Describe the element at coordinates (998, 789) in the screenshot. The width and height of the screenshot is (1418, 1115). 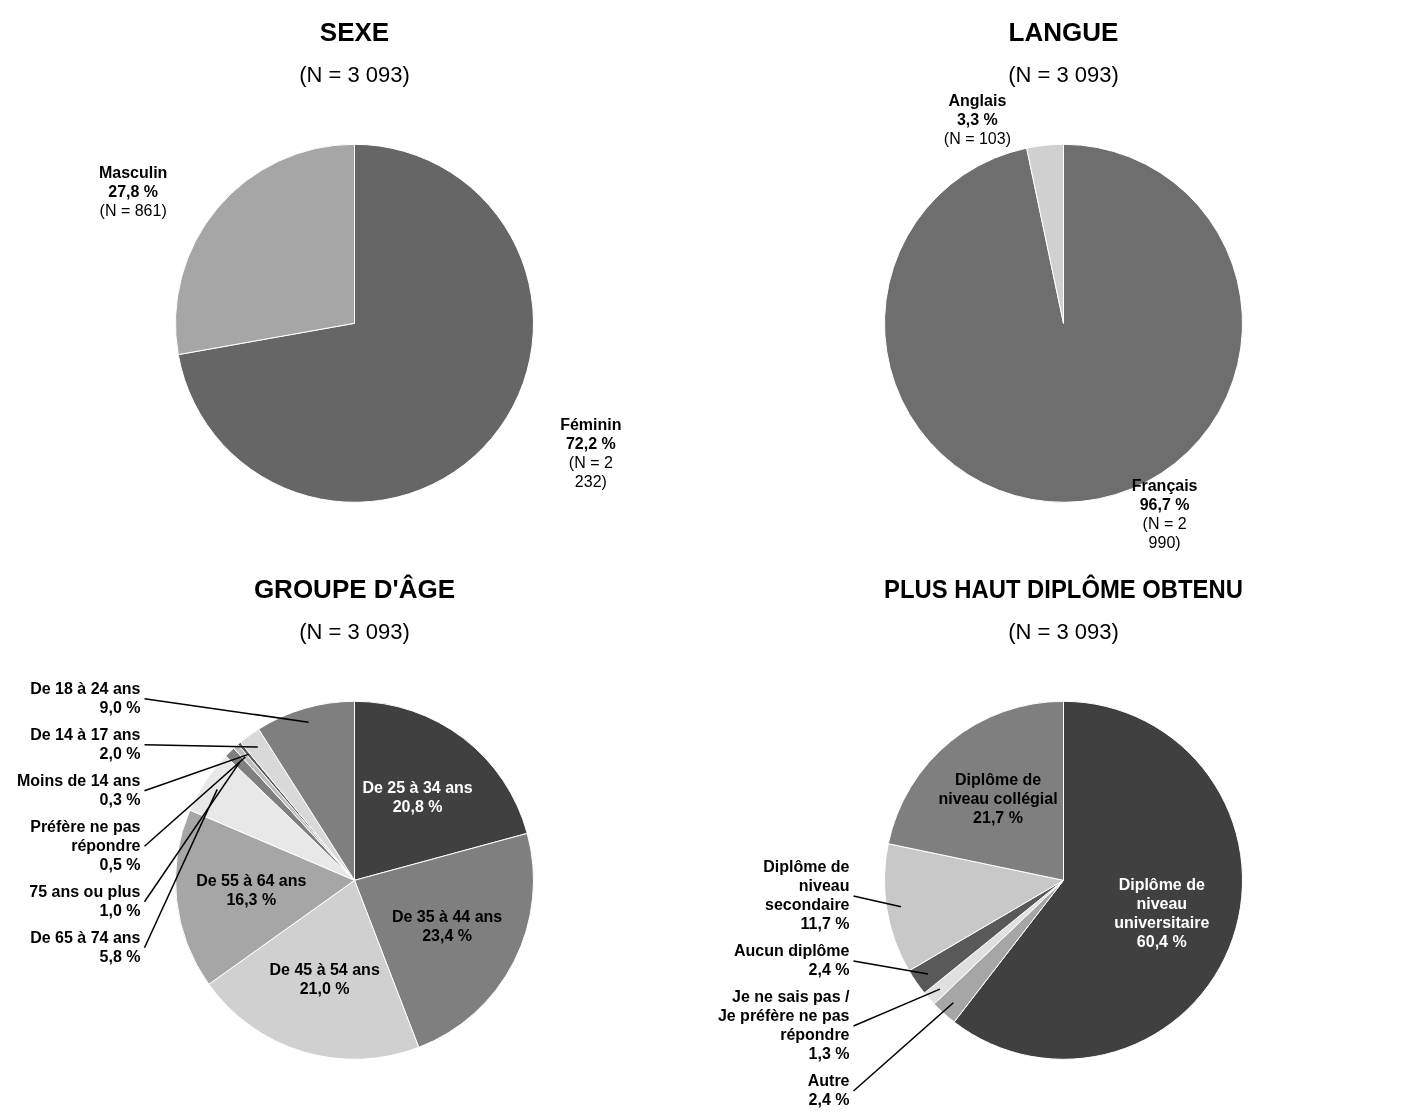
I see `slice-label: Diplôme de niveau collégial` at that location.